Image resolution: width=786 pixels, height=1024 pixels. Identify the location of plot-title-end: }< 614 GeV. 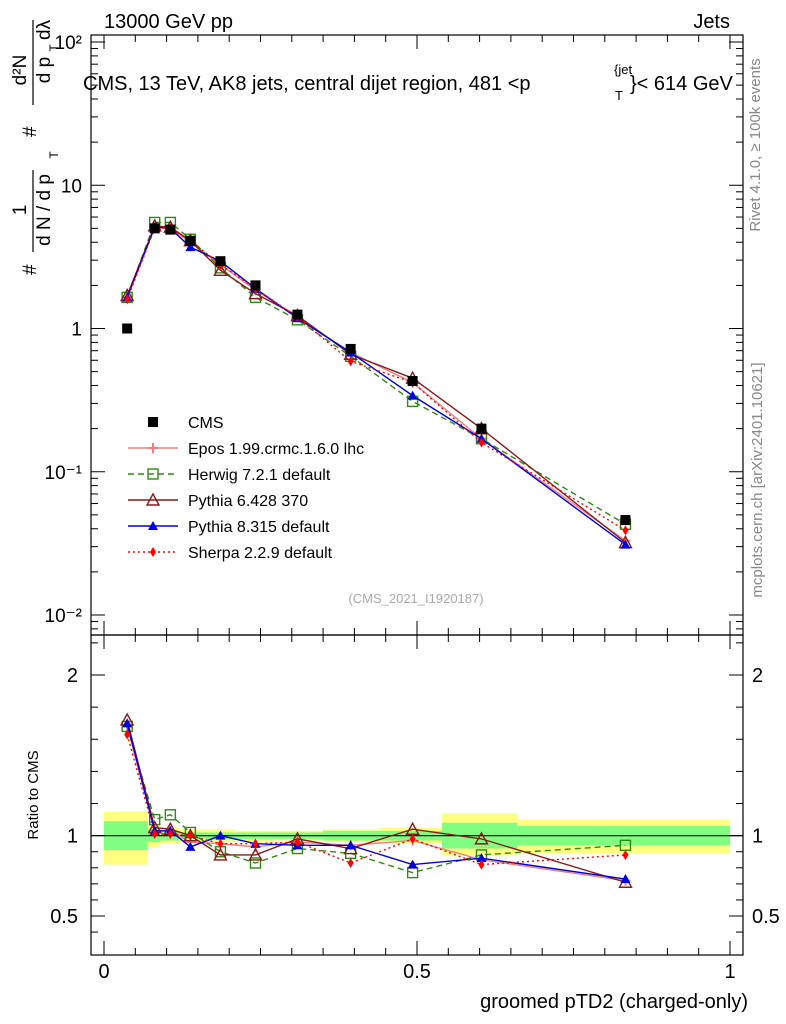
(682, 84).